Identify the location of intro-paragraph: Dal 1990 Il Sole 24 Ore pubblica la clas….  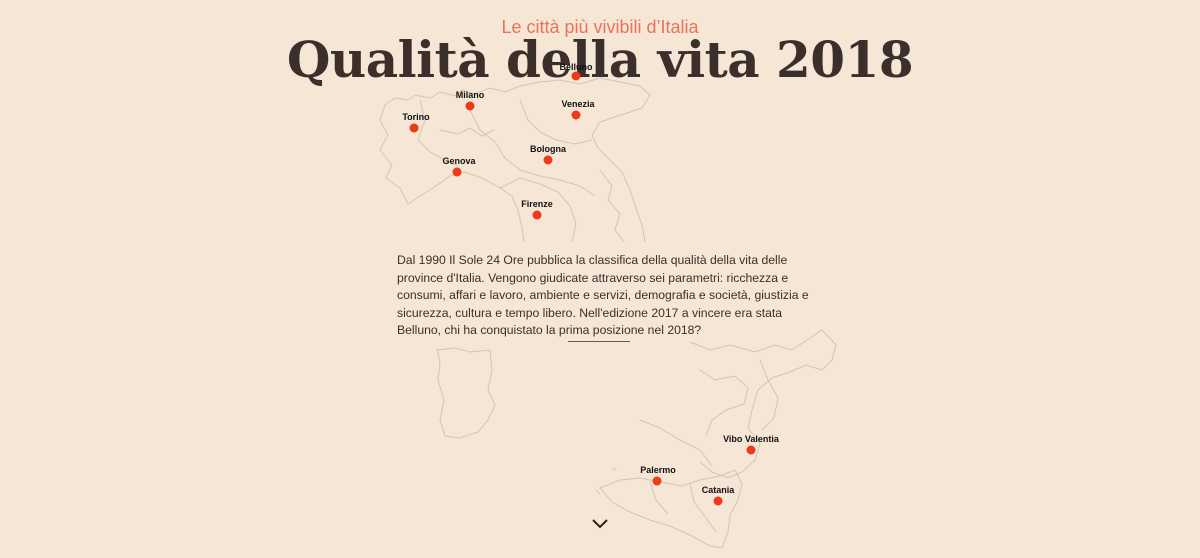
(603, 295).